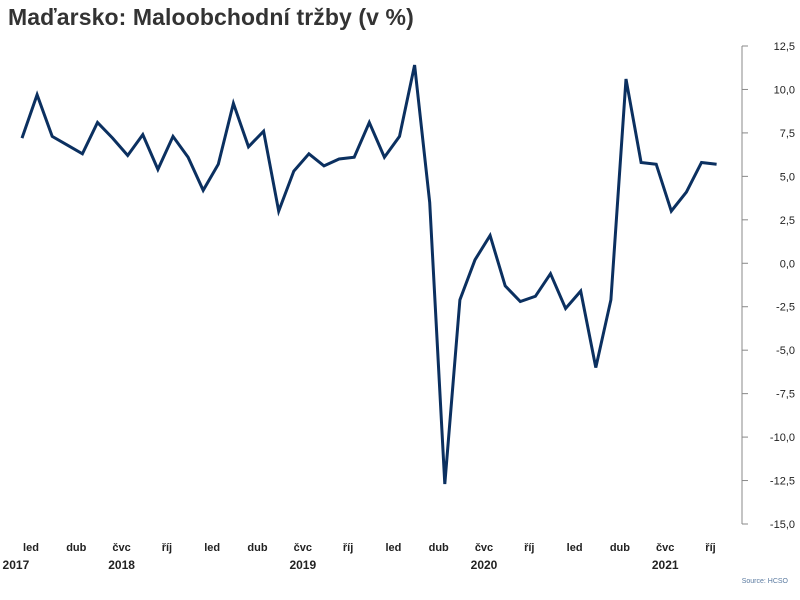 This screenshot has height=600, width=800. Describe the element at coordinates (787, 221) in the screenshot. I see `y-tick-label: 2,5` at that location.